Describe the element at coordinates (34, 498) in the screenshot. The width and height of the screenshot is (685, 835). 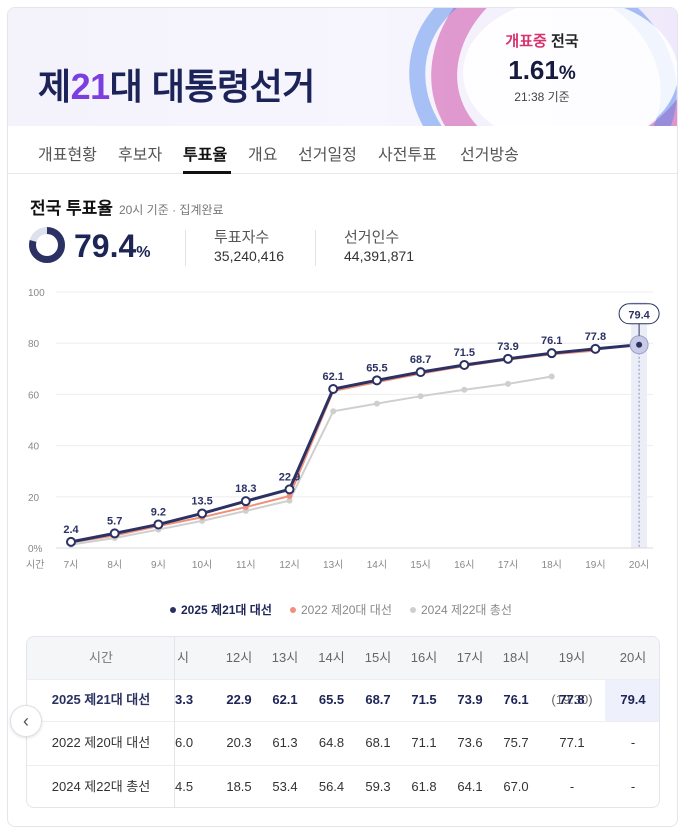
I see `y-tick-label: 20` at that location.